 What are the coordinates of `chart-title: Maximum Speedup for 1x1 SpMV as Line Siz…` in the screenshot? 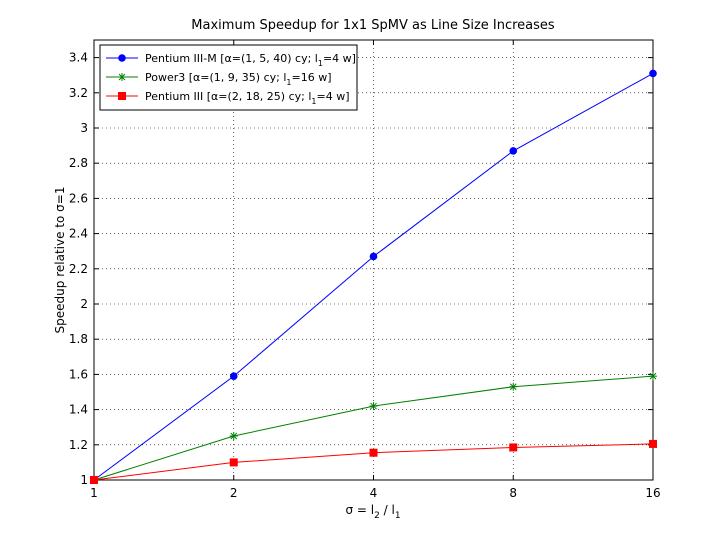 It's located at (373, 25).